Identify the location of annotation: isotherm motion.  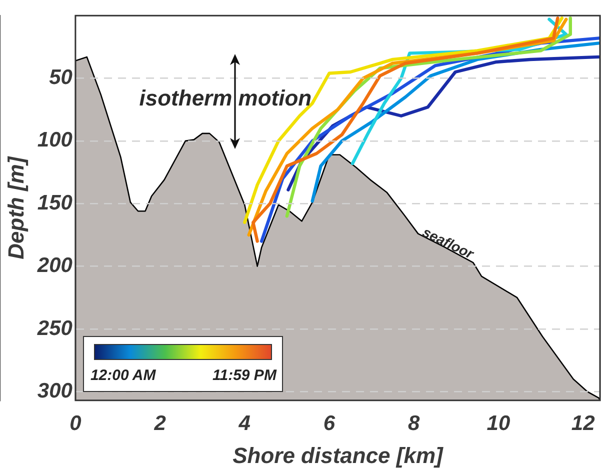
(225, 98).